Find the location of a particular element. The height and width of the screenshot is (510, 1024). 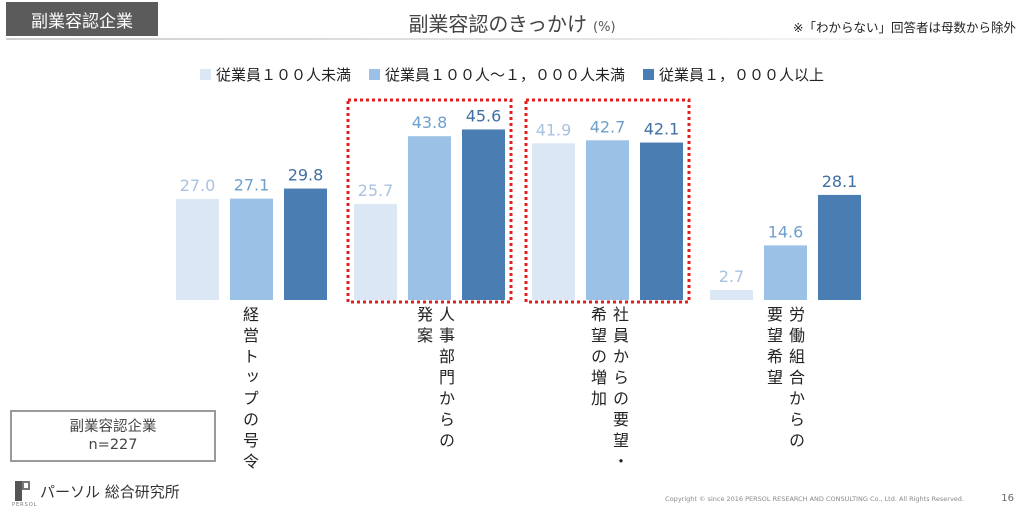

category-label-hr: 人事部門からの 発案 is located at coordinates (434, 379).